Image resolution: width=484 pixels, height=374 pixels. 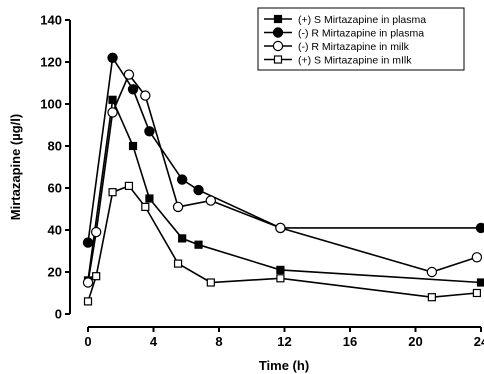 What do you see at coordinates (58, 314) in the screenshot?
I see `y-tick-label: 0` at bounding box center [58, 314].